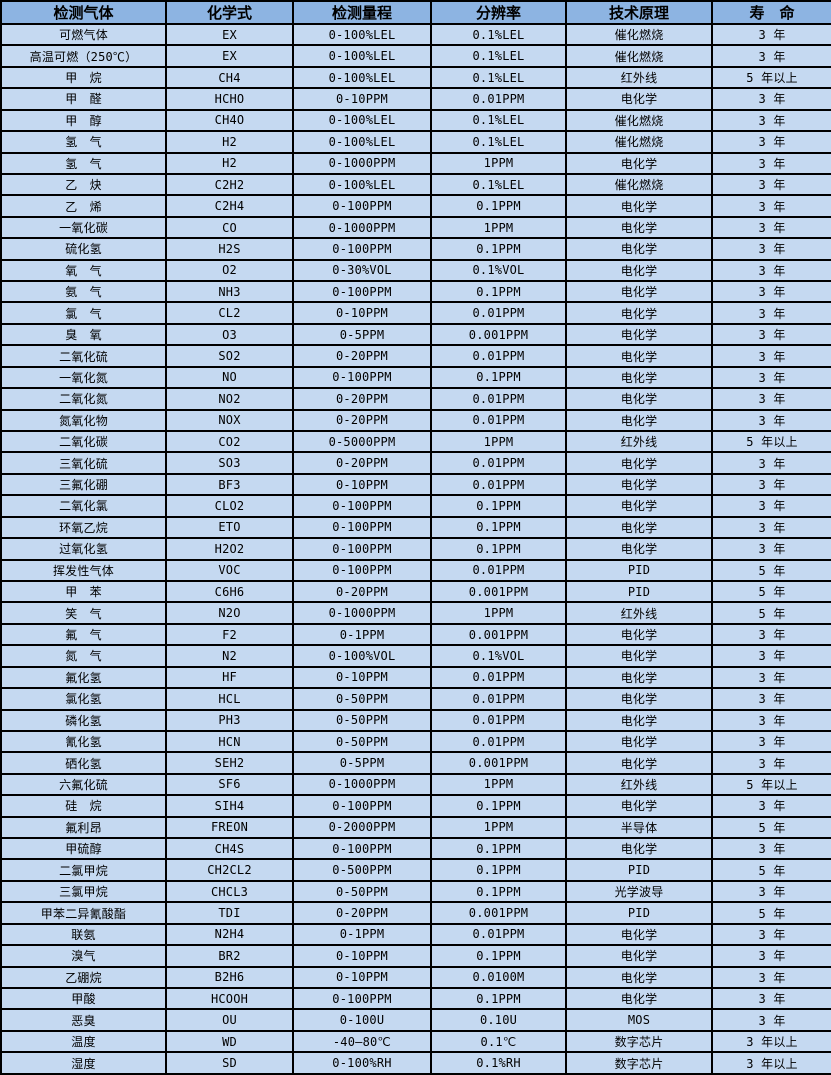 The width and height of the screenshot is (831, 1075). I want to click on table-row: 六氟化硫 SF6 0-1000PPM 1PPM 红外线 5 年以上, so click(415, 784).